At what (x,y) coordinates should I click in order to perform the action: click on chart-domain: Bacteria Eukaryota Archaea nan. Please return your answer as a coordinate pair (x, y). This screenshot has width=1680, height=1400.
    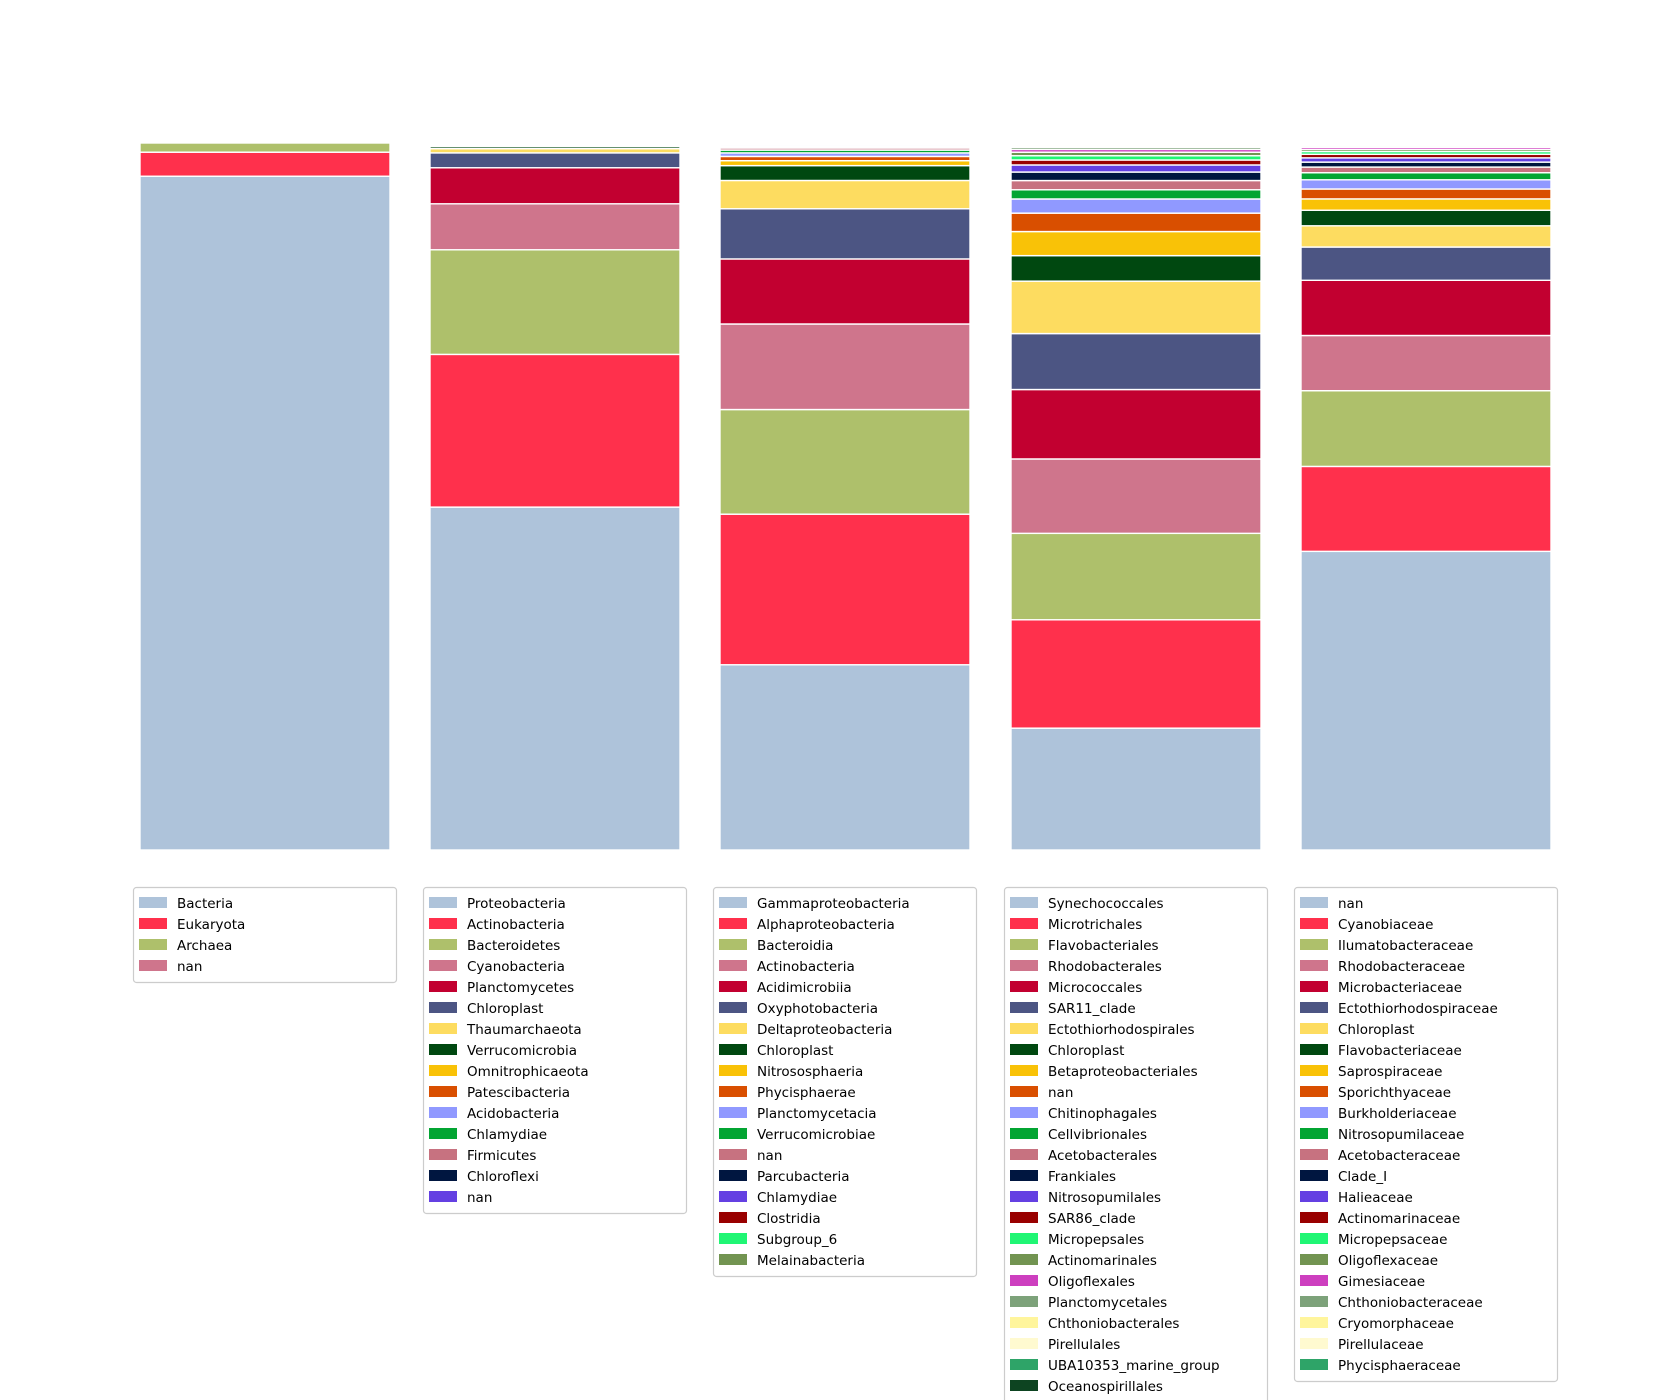
    Looking at the image, I should click on (265, 563).